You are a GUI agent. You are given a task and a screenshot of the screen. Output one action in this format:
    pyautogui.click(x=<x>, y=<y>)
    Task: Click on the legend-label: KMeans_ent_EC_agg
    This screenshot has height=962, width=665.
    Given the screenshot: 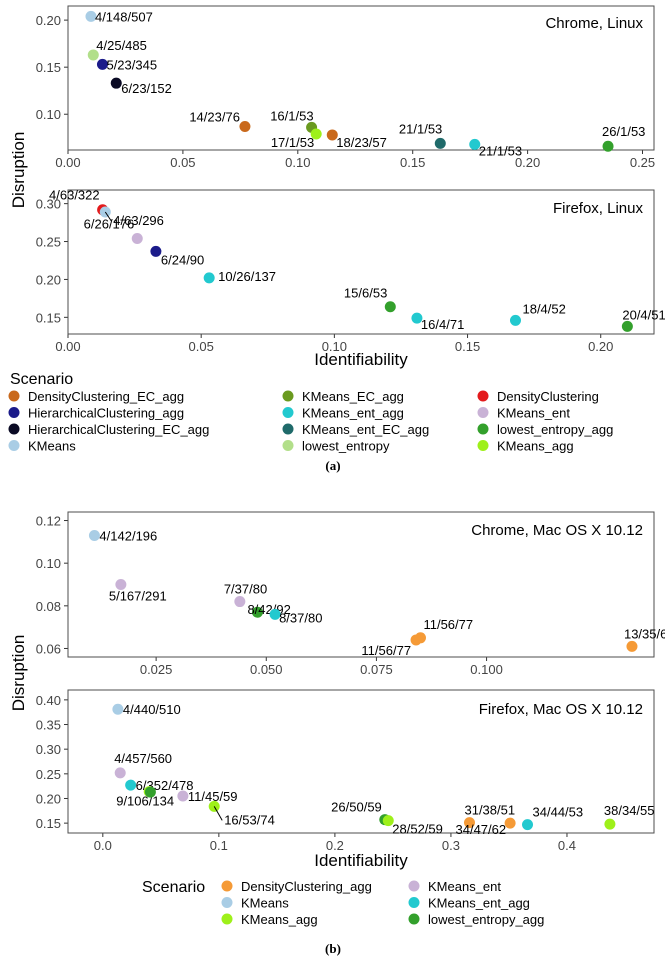 What is the action you would take?
    pyautogui.click(x=365, y=429)
    